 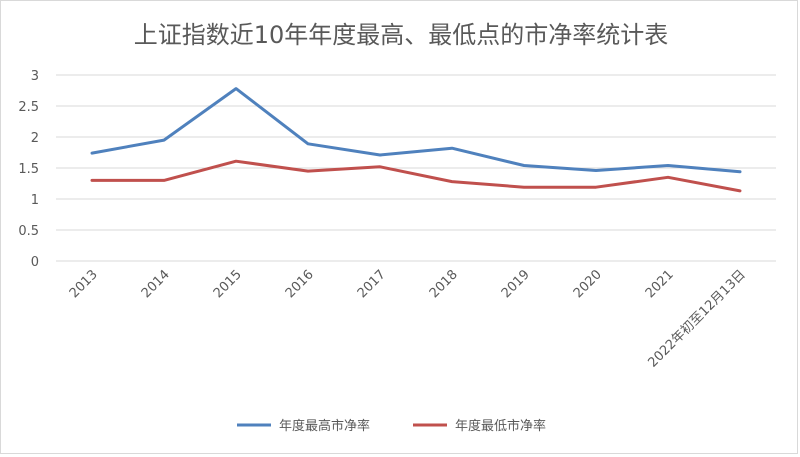 What do you see at coordinates (372, 284) in the screenshot?
I see `x-tick-label: 2017` at bounding box center [372, 284].